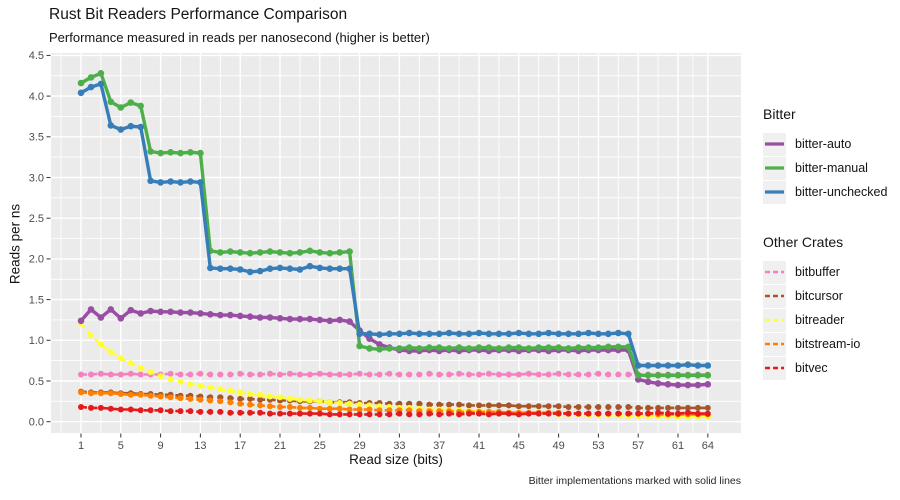 This screenshot has width=900, height=500. What do you see at coordinates (81, 446) in the screenshot?
I see `x-tick-label: 1` at bounding box center [81, 446].